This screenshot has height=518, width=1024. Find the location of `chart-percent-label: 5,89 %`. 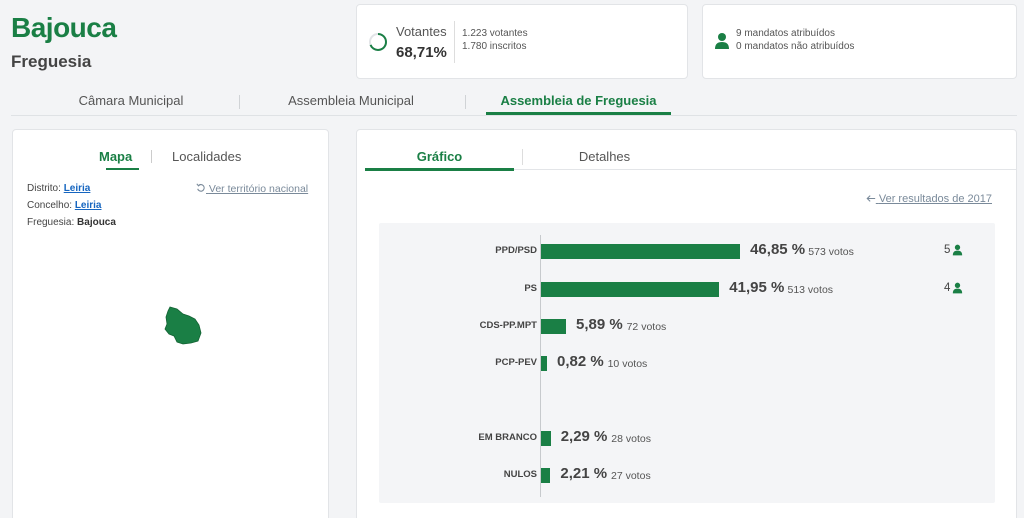

chart-percent-label: 5,89 % is located at coordinates (599, 324).